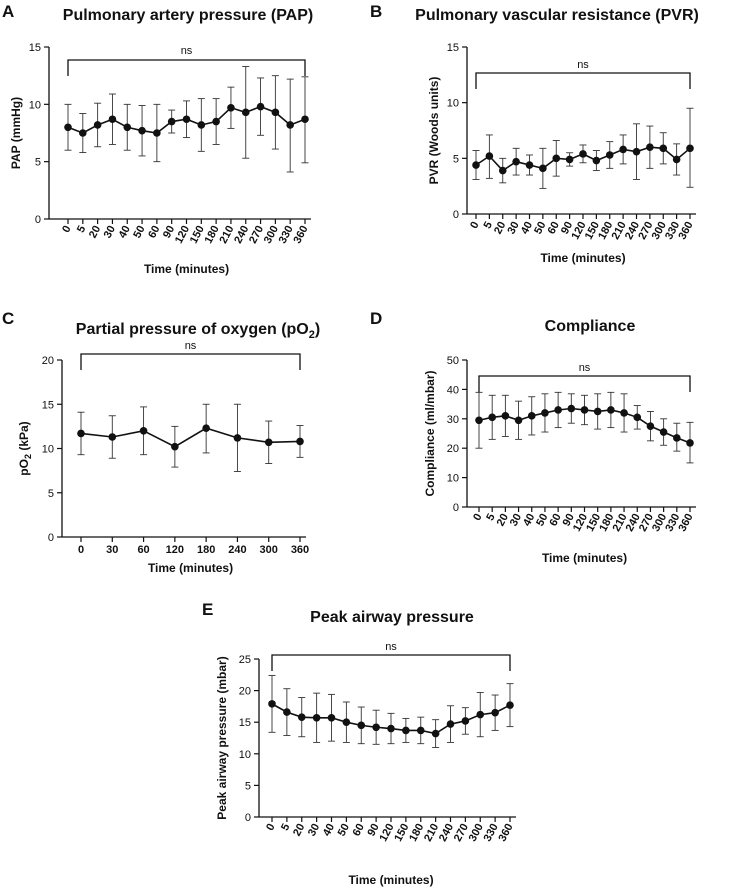 The image size is (733, 893). I want to click on y-axis-label: PVR (Woods units), so click(434, 131).